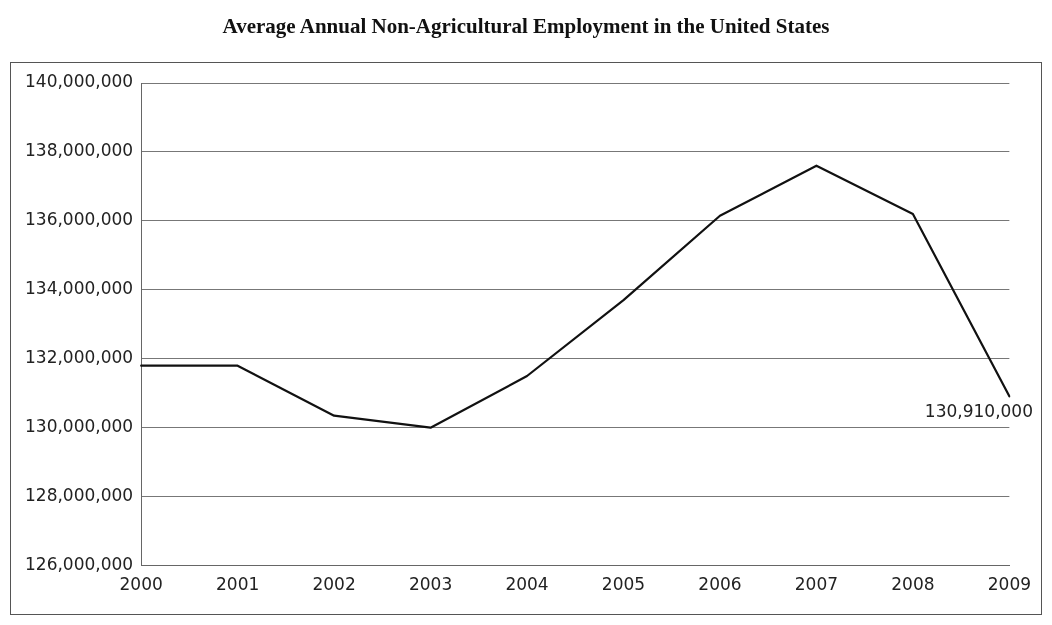  What do you see at coordinates (1009, 584) in the screenshot?
I see `x-tick-label: 2009` at bounding box center [1009, 584].